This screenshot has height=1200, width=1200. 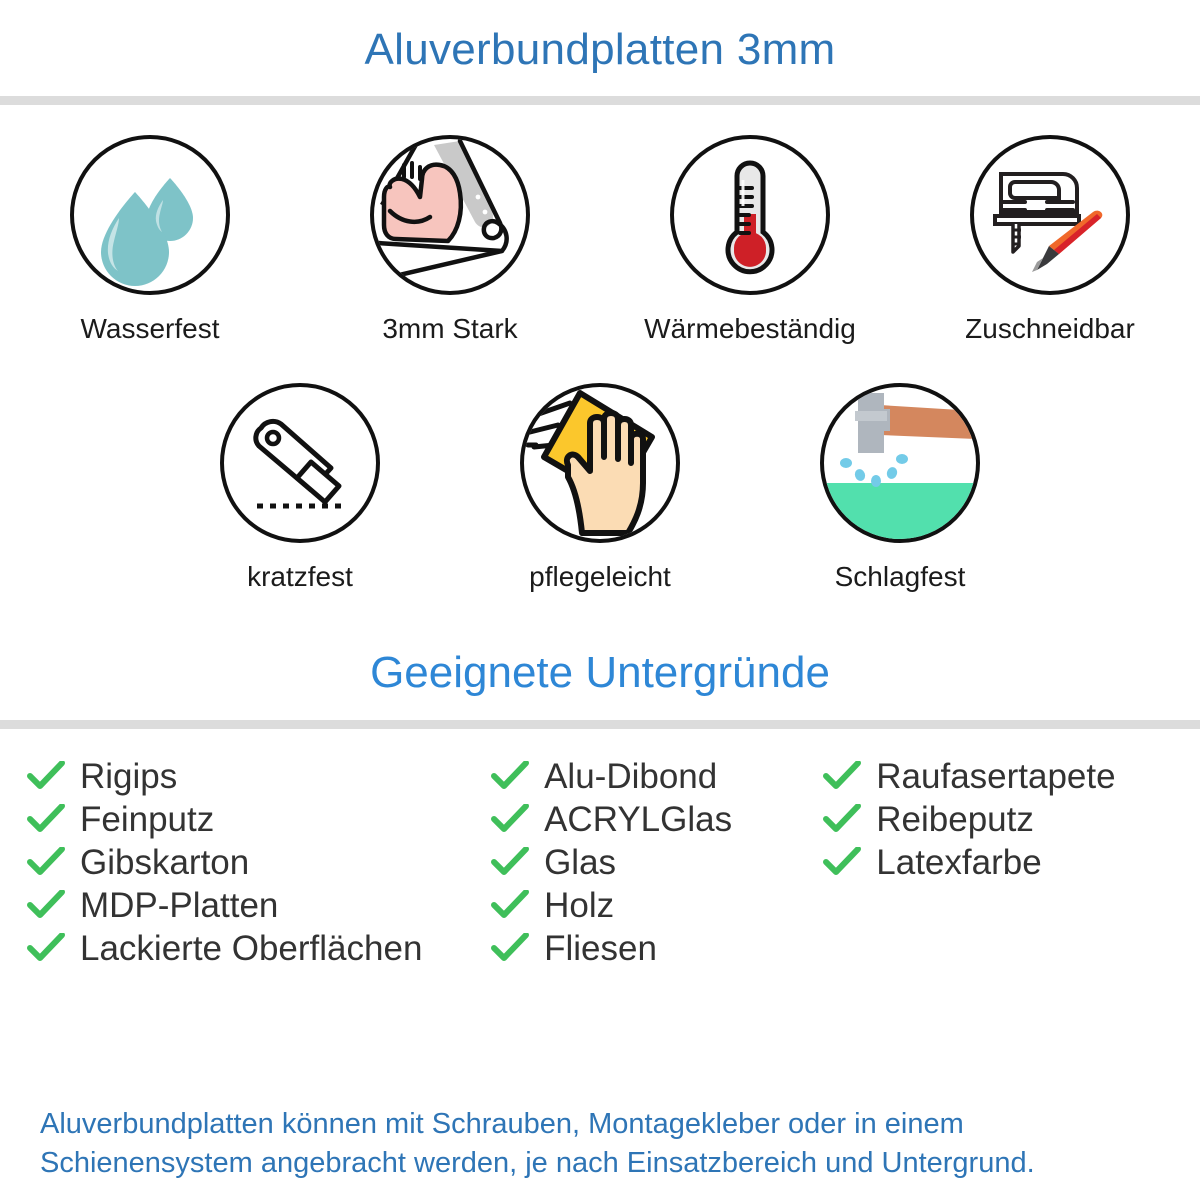 What do you see at coordinates (179, 905) in the screenshot?
I see `list-item-label: MDP-Platten` at bounding box center [179, 905].